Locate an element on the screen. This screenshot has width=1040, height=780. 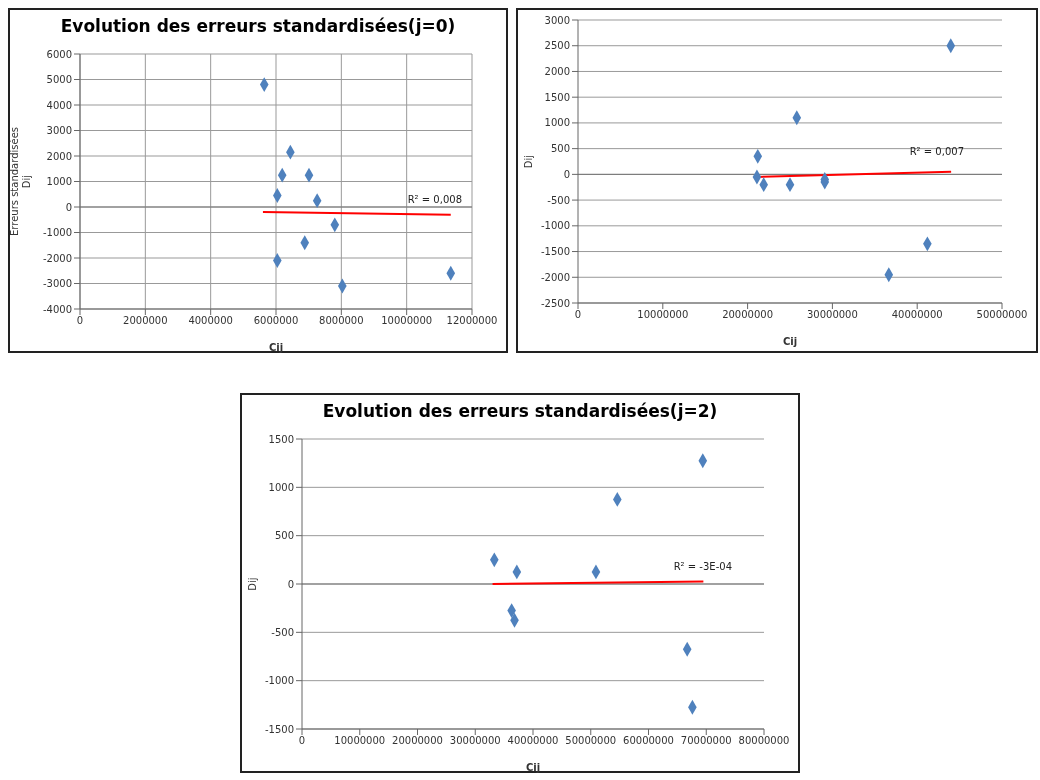
x-tick-label: 6000000 is located at coordinates (276, 321).